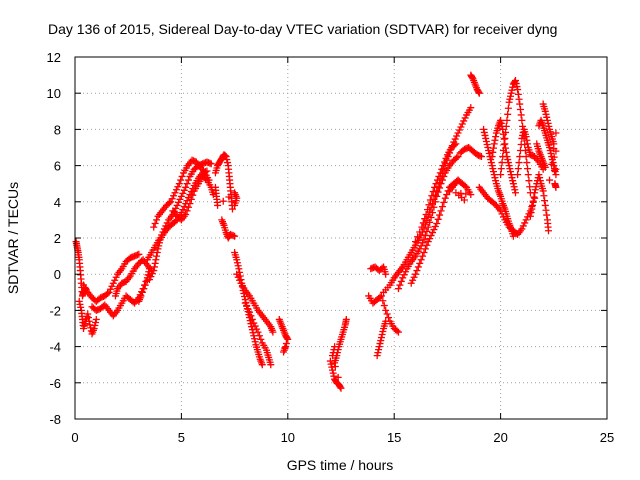  Describe the element at coordinates (55, 310) in the screenshot. I see `y-tick-label: -2` at that location.